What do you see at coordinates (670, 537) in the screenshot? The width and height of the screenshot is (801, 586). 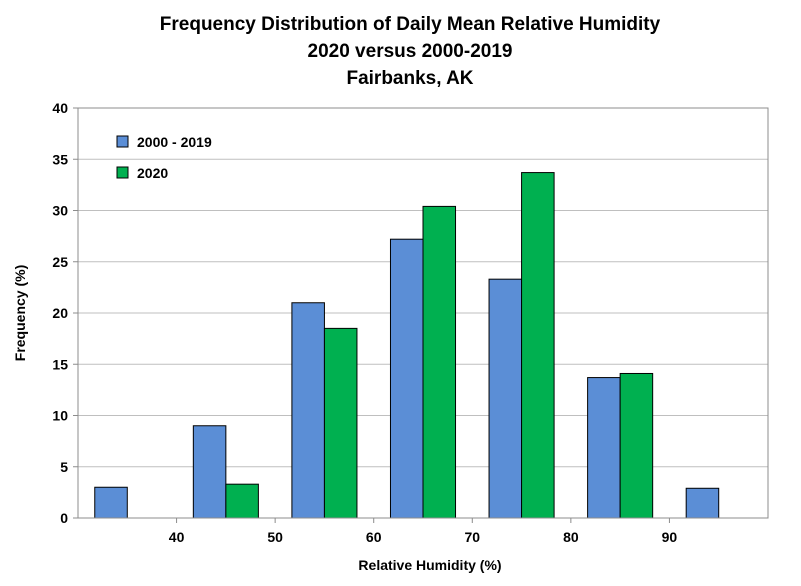 I see `x-tick-label: 90` at bounding box center [670, 537].